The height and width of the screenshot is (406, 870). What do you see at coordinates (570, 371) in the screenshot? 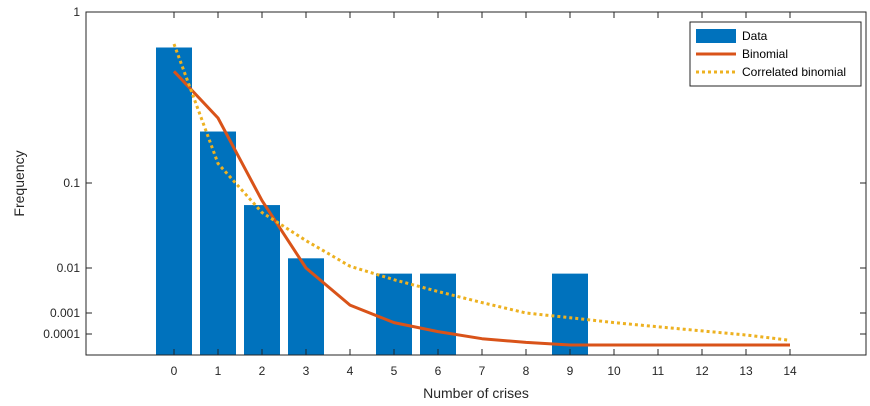
I see `x-tick-label: 9` at bounding box center [570, 371].